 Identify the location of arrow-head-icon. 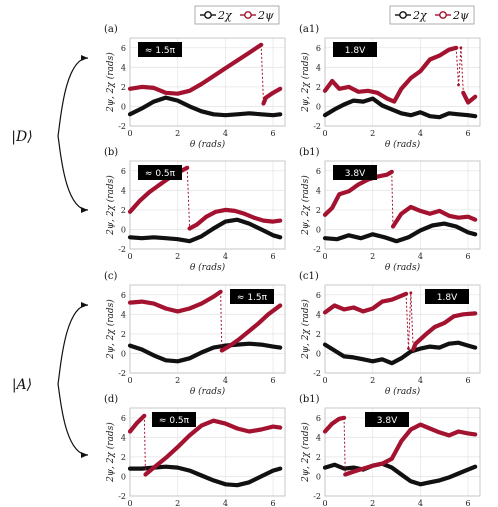
(84, 455).